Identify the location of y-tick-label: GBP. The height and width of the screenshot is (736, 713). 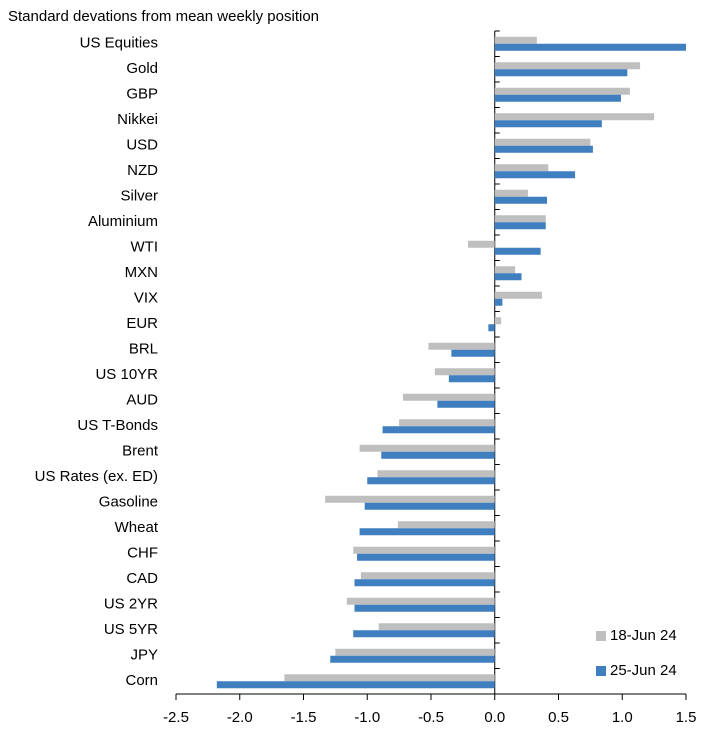
(142, 94).